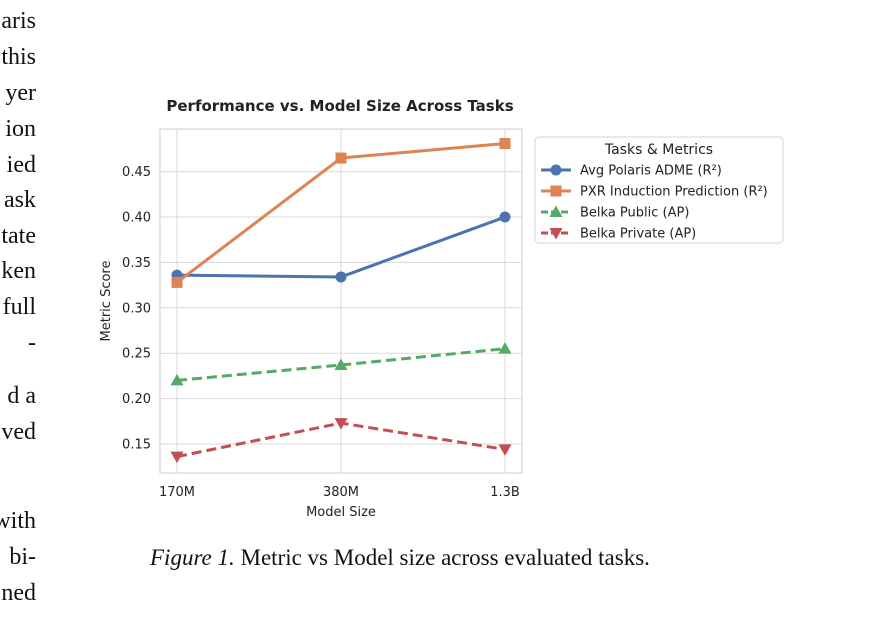  Describe the element at coordinates (20, 93) in the screenshot. I see `left-column-fragment: yer` at that location.